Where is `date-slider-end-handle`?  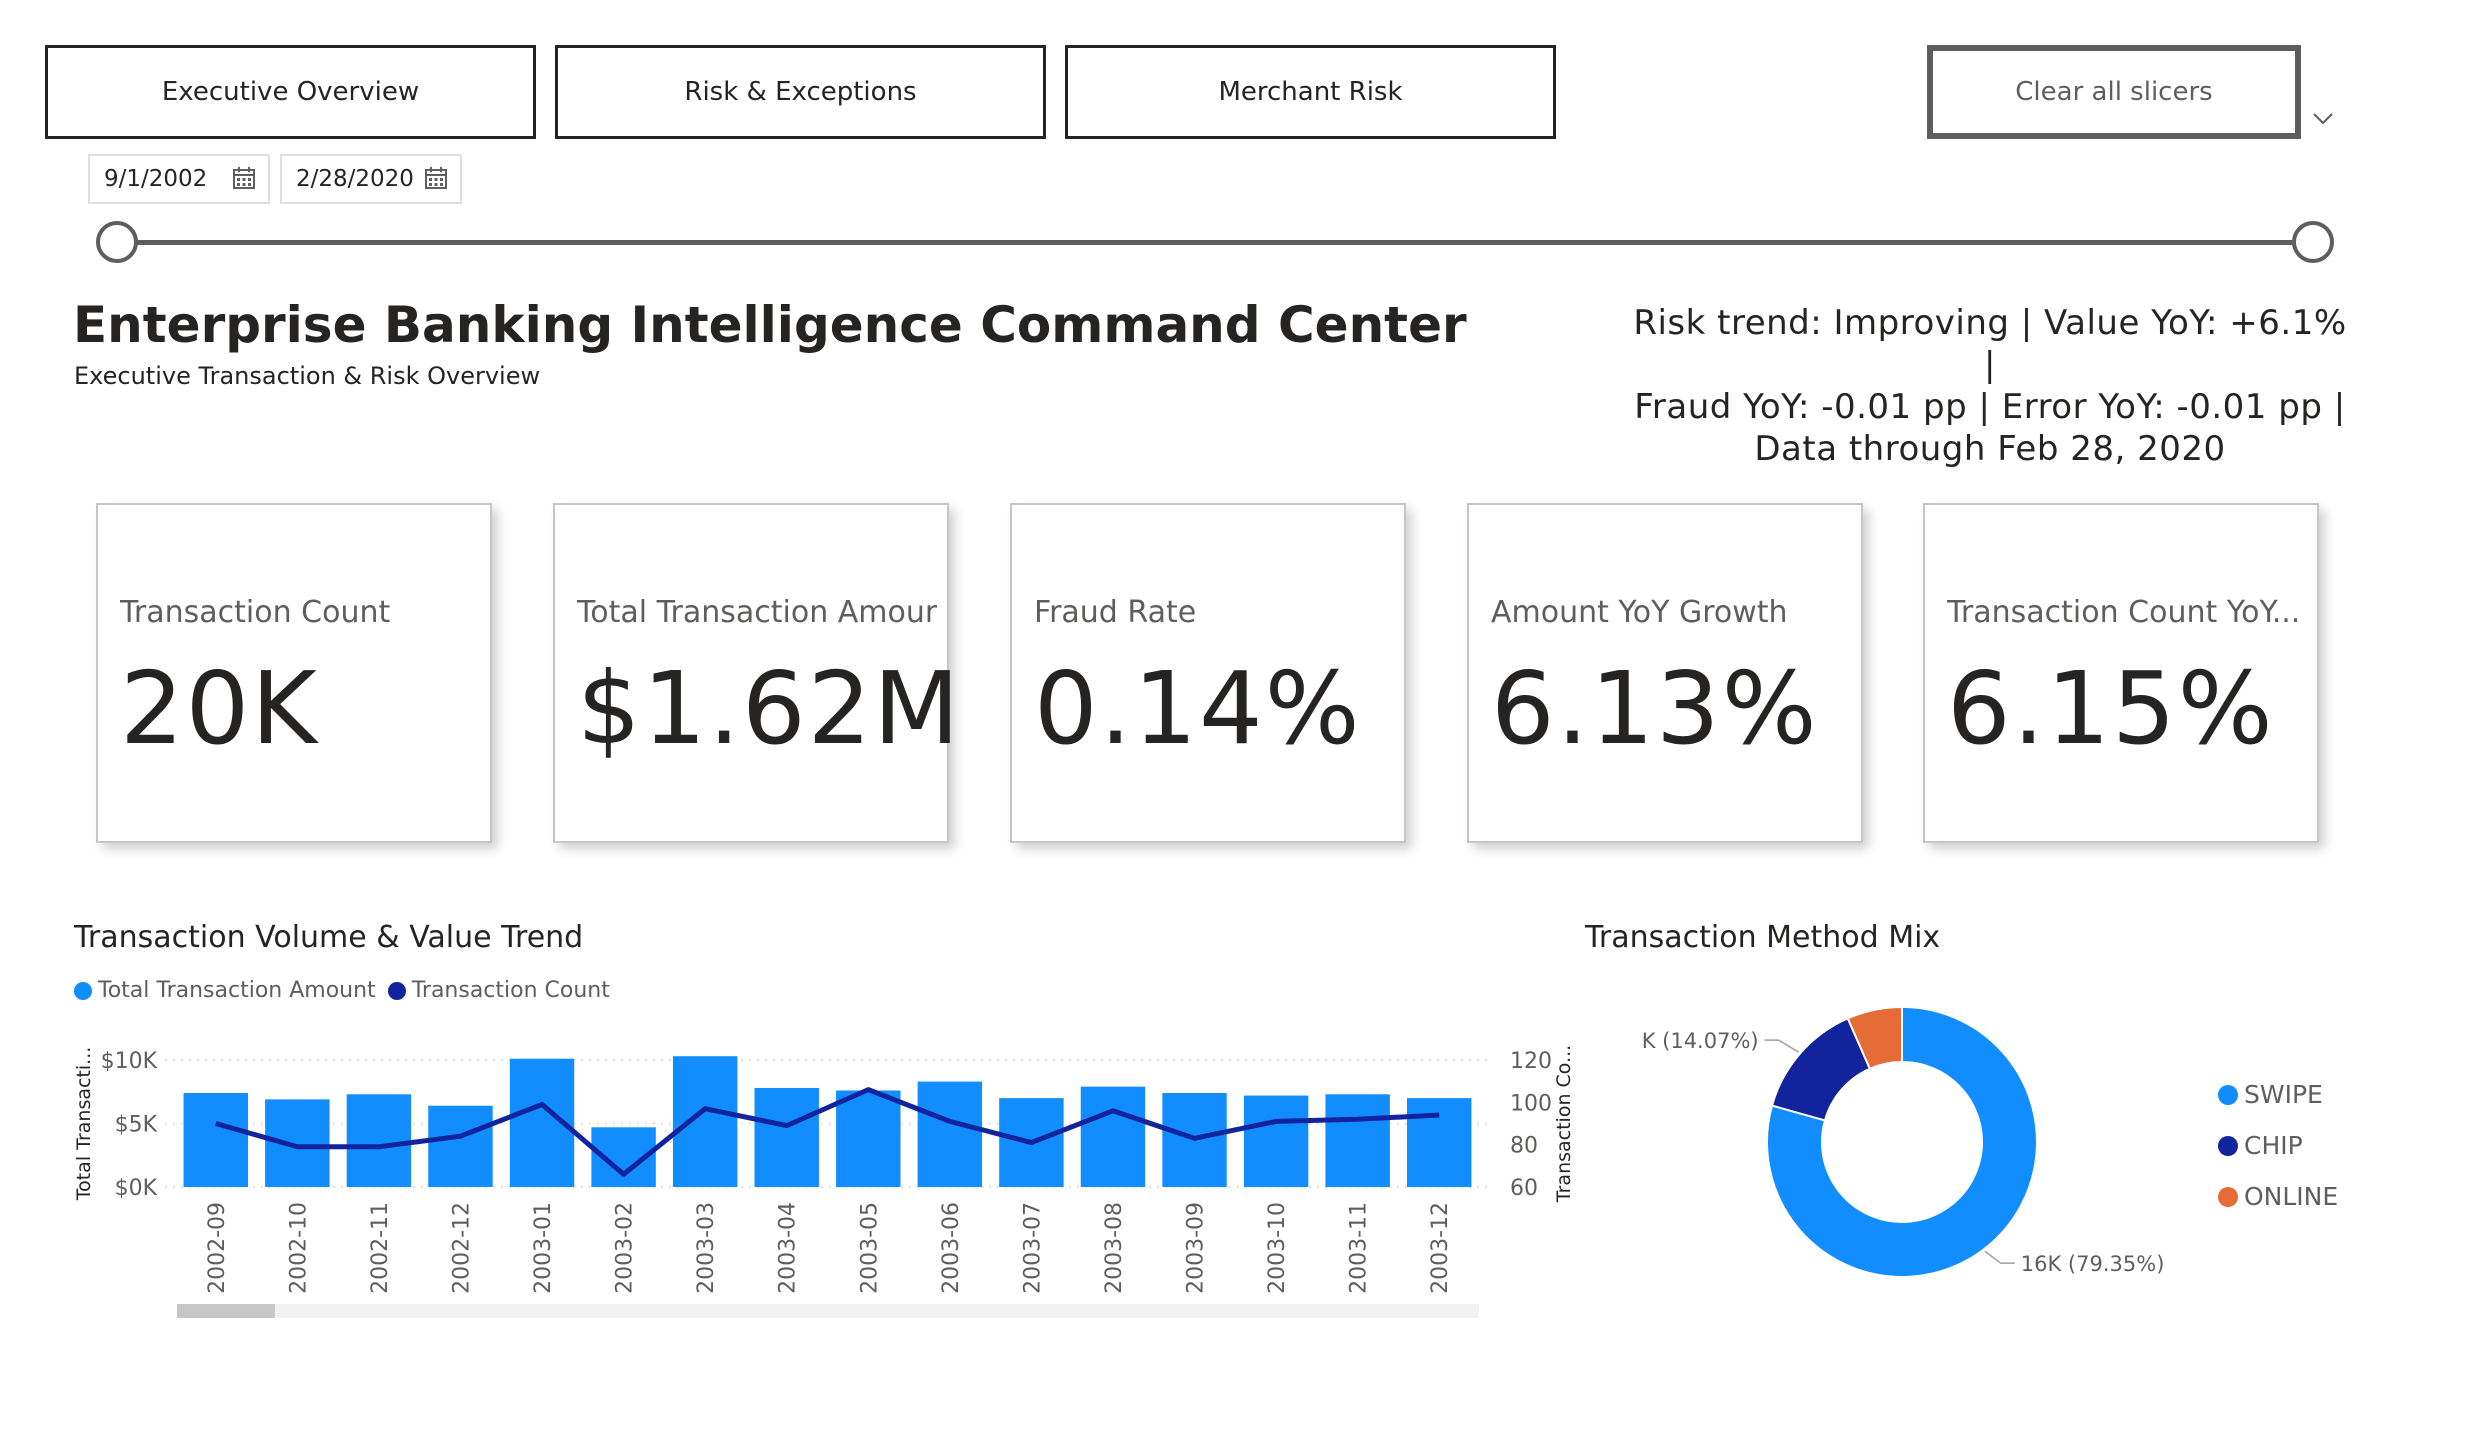 date-slider-end-handle is located at coordinates (2313, 242).